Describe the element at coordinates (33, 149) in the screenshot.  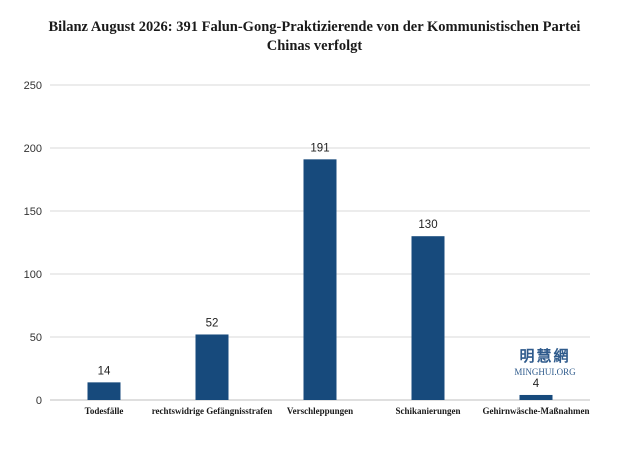
I see `y-tick-label-200: 200` at that location.